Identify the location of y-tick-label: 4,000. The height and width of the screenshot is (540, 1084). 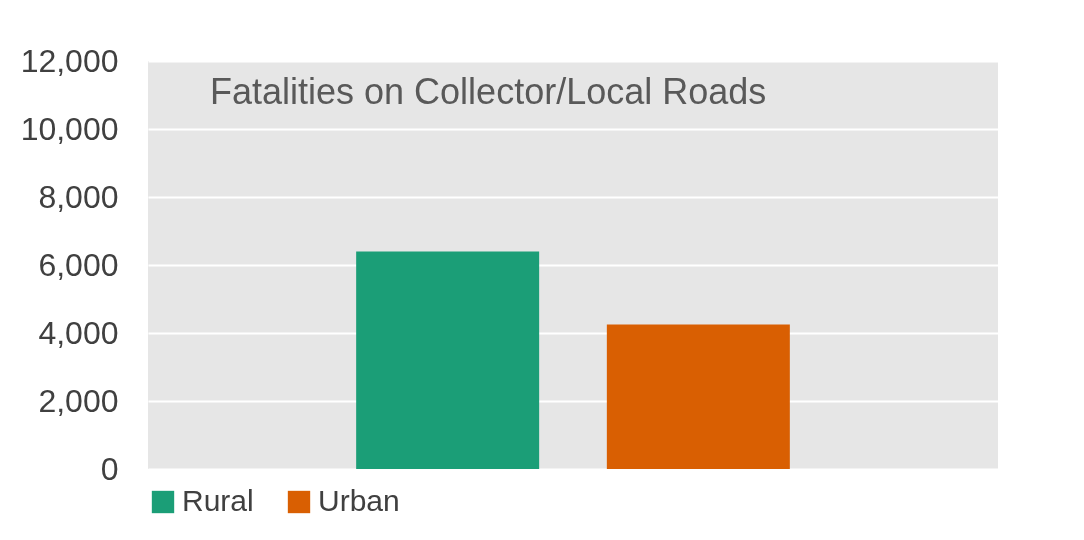
(78, 332).